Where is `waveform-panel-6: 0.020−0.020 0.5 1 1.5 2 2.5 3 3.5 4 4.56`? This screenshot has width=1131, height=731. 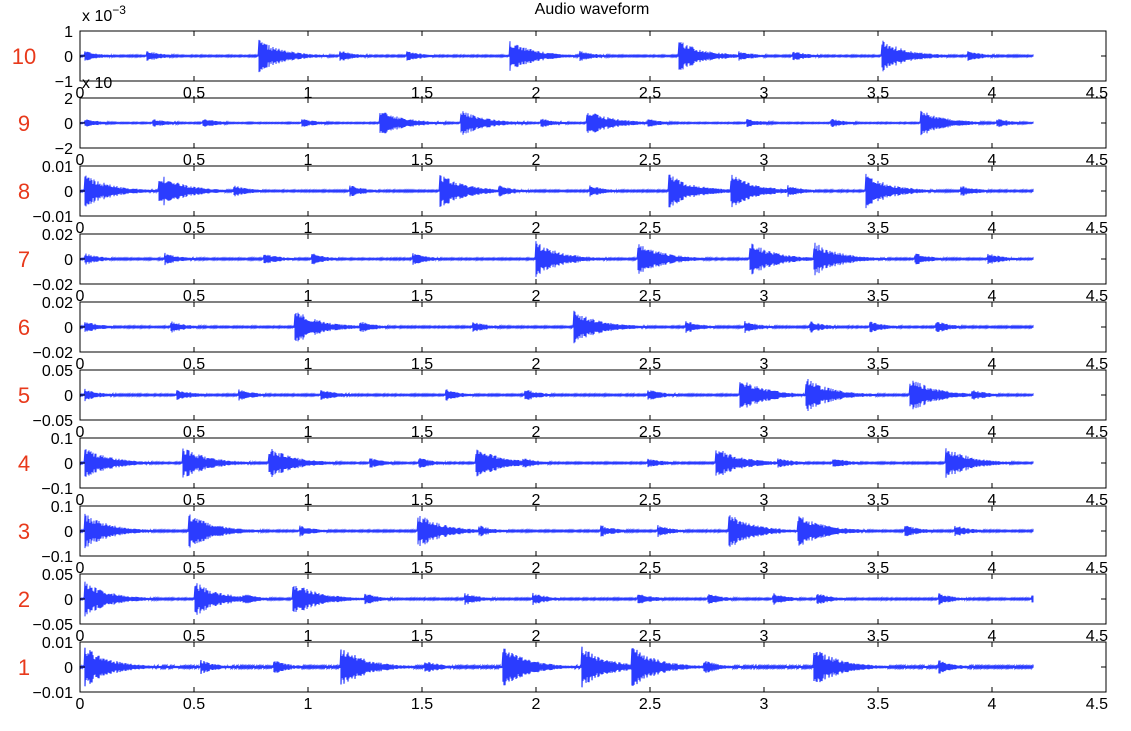 waveform-panel-6: 0.020−0.020 0.5 1 1.5 2 2.5 3 3.5 4 4.56 is located at coordinates (563, 334).